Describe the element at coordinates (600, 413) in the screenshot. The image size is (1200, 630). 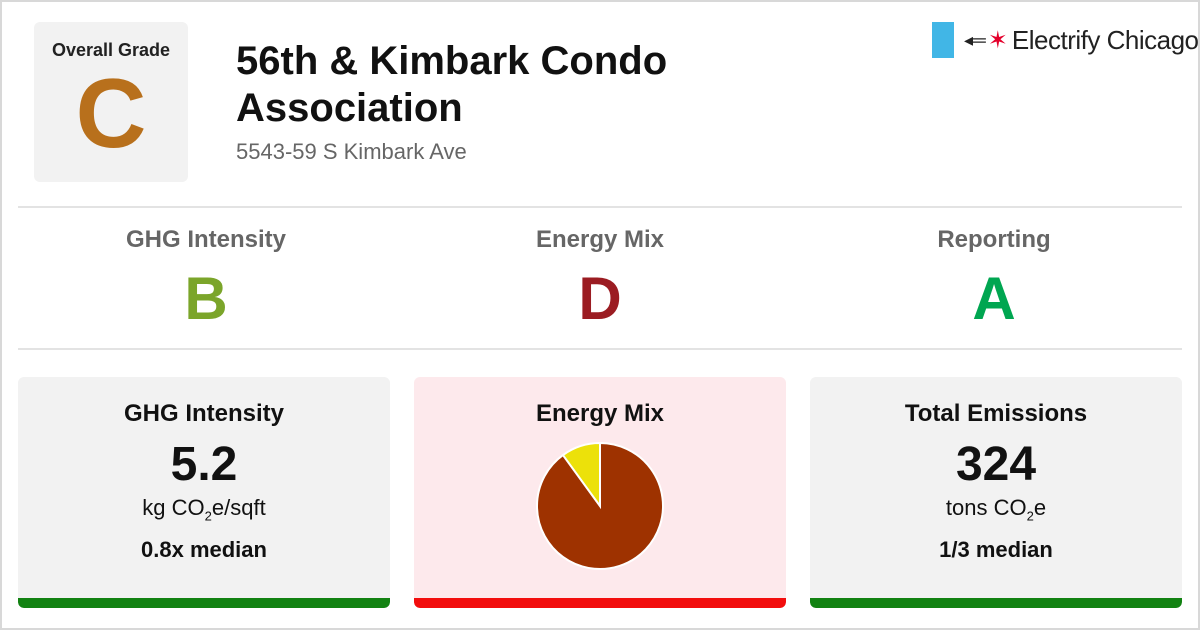
I see `card-title: Energy Mix` at that location.